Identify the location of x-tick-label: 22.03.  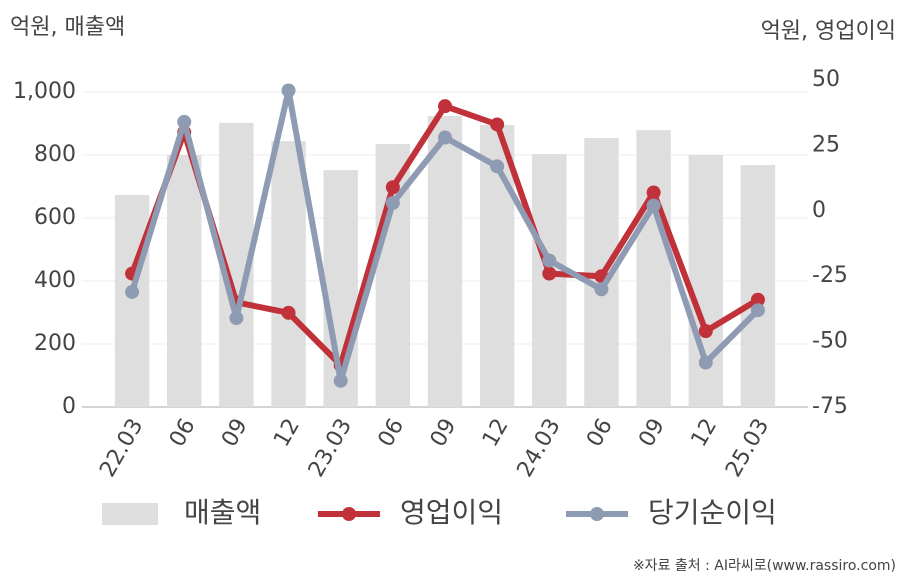
(121, 448).